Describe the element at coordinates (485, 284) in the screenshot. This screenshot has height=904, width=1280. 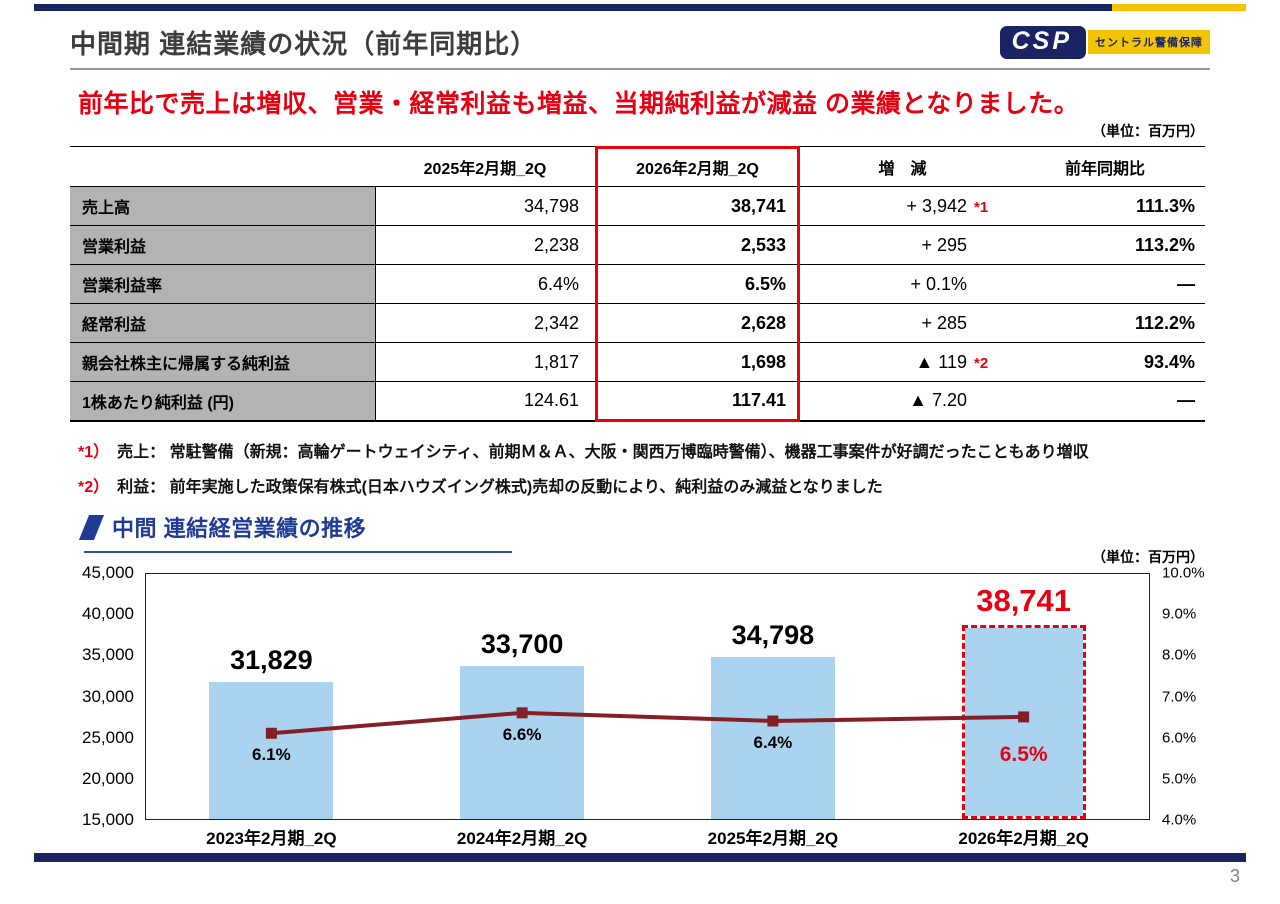
I see `prev-period-value: 6.4%` at that location.